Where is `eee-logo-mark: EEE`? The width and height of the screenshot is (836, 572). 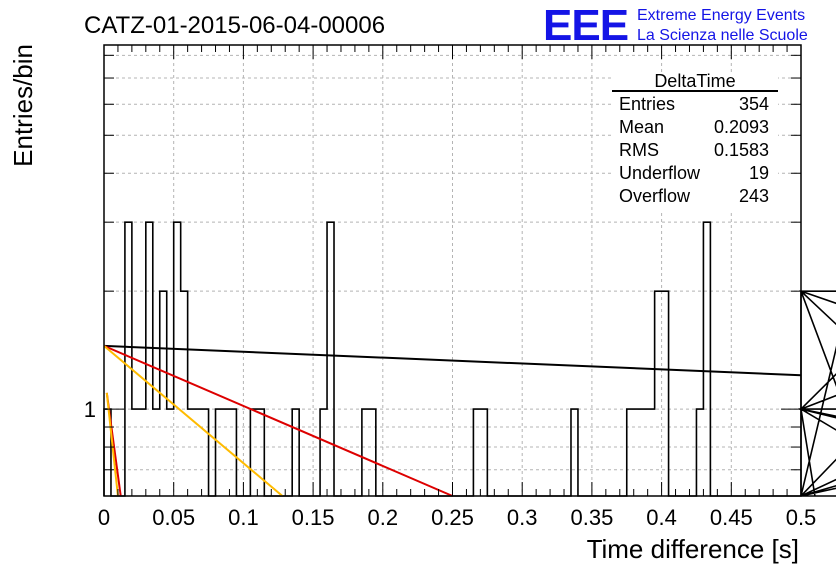
eee-logo-mark: EEE is located at coordinates (585, 25).